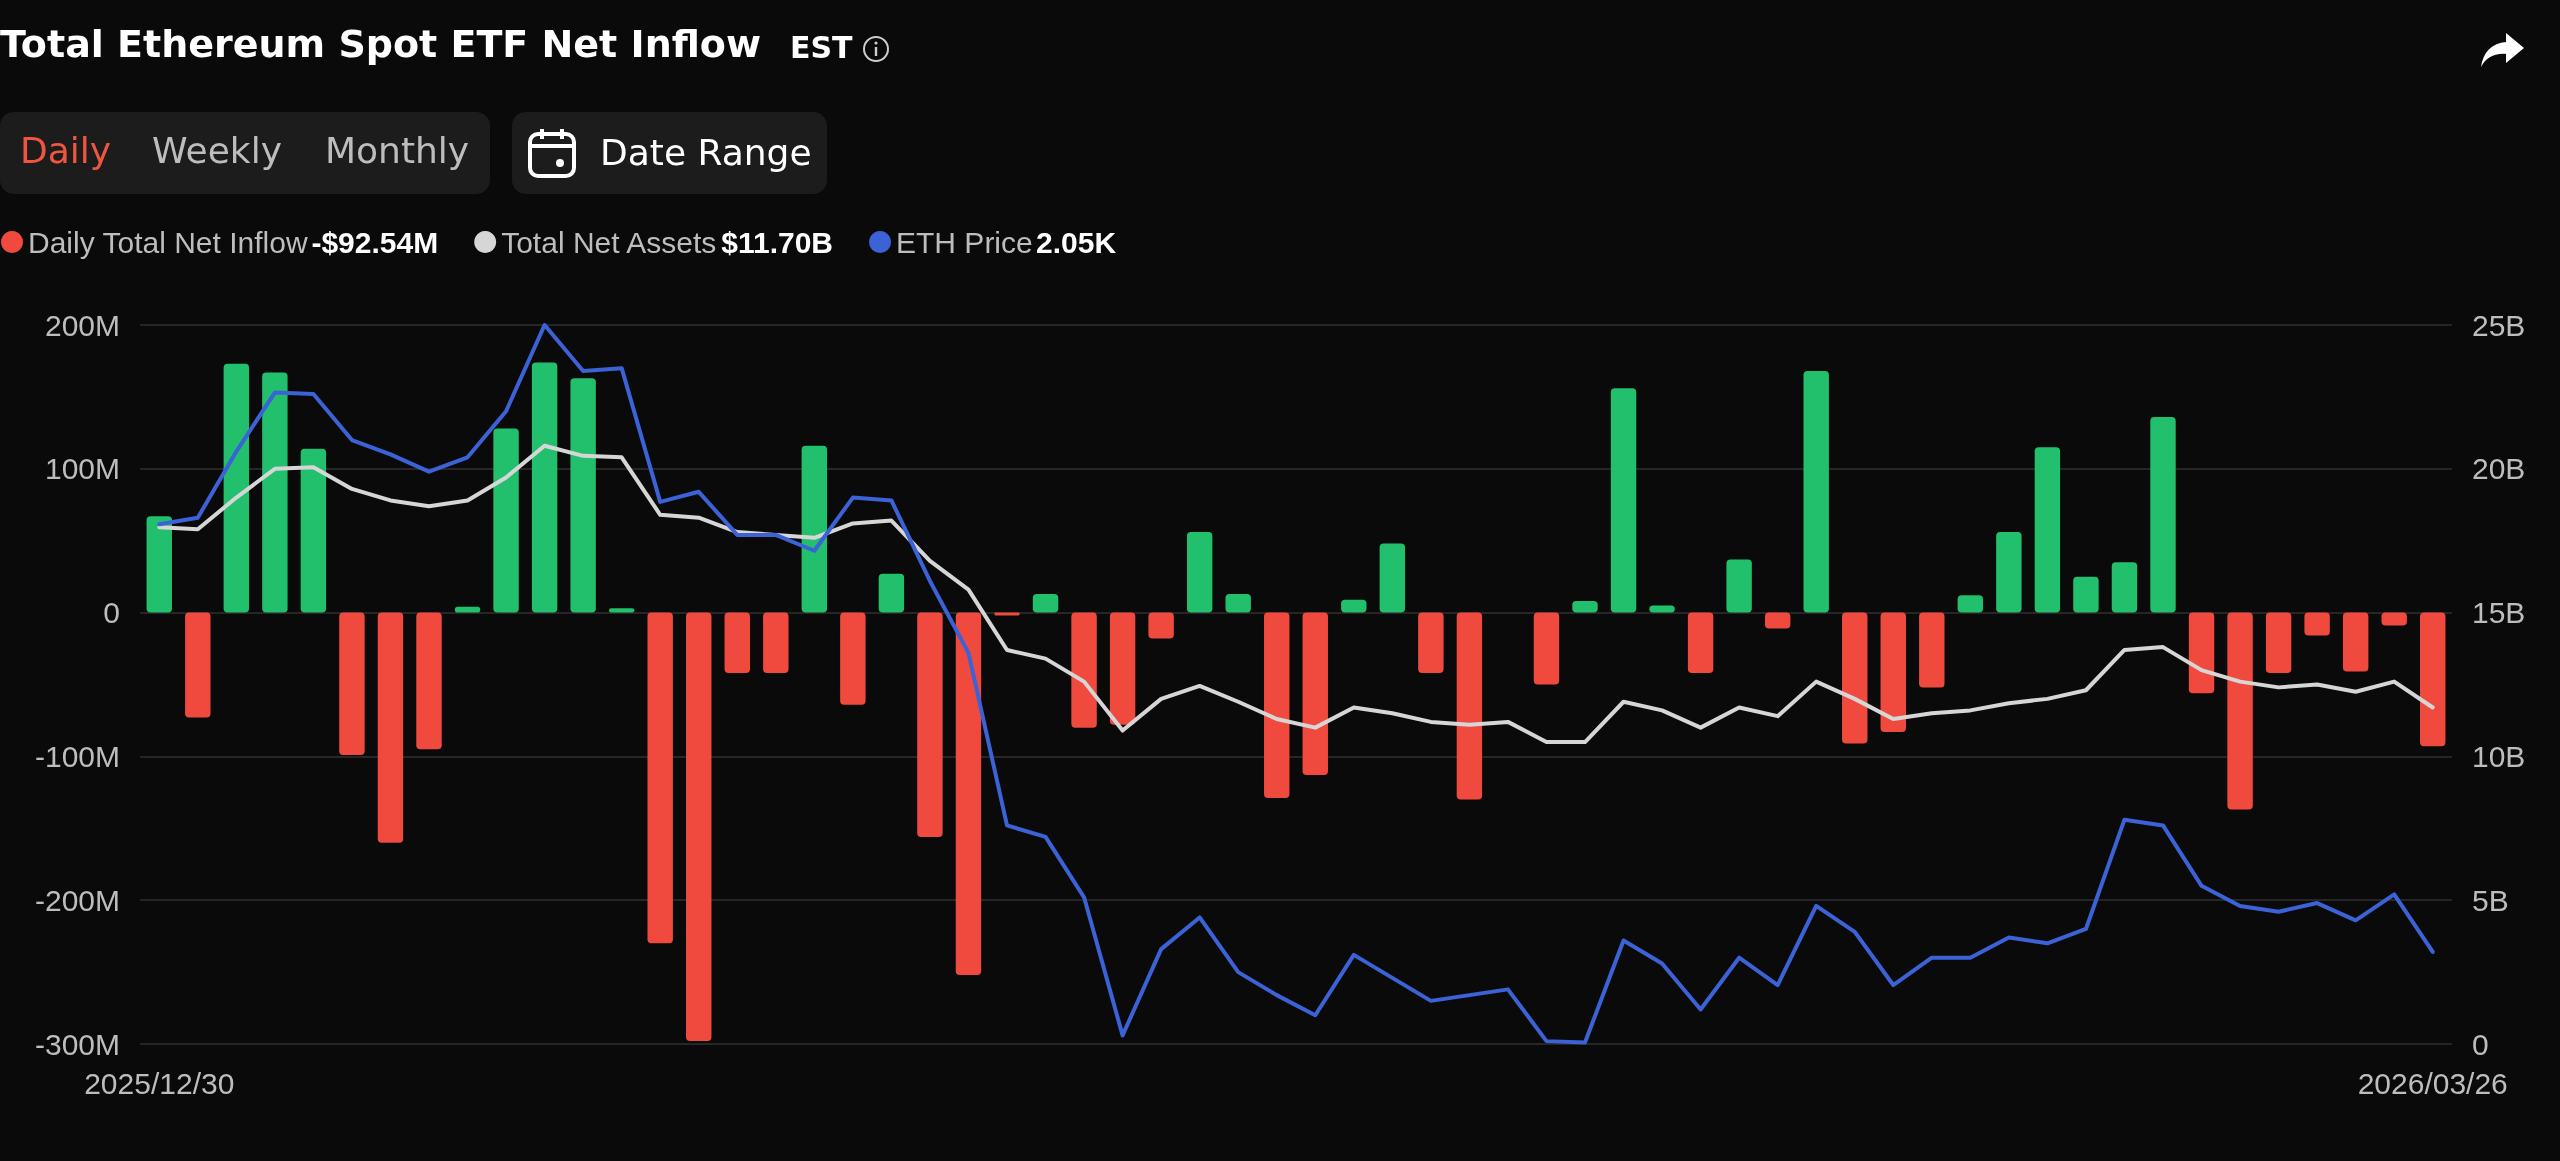  Describe the element at coordinates (2499, 756) in the screenshot. I see `y2-tick-label: 10B` at that location.